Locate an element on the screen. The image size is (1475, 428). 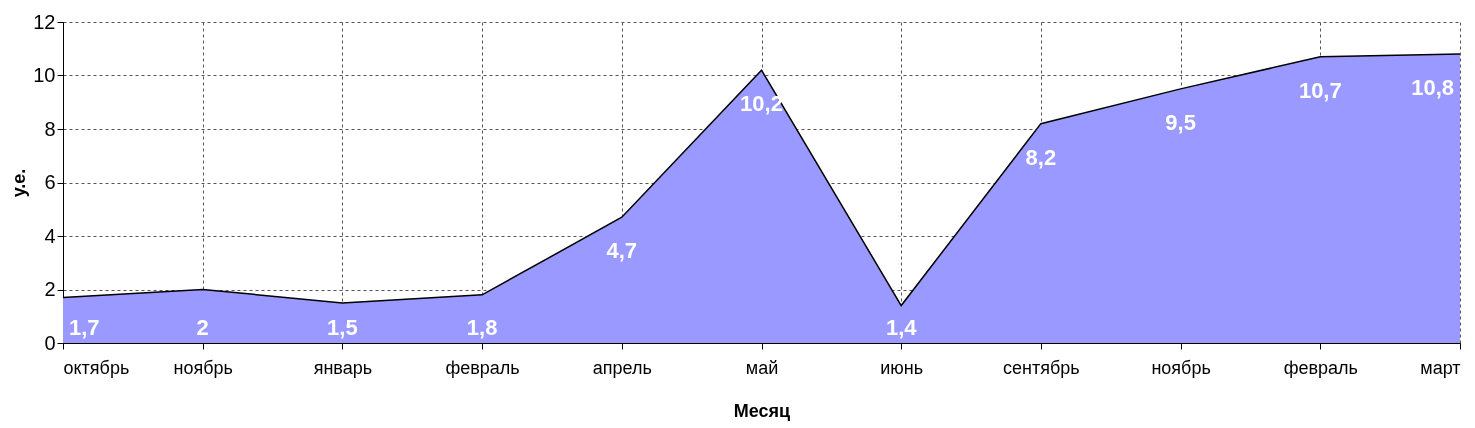
data-label: 1,5 is located at coordinates (342, 327).